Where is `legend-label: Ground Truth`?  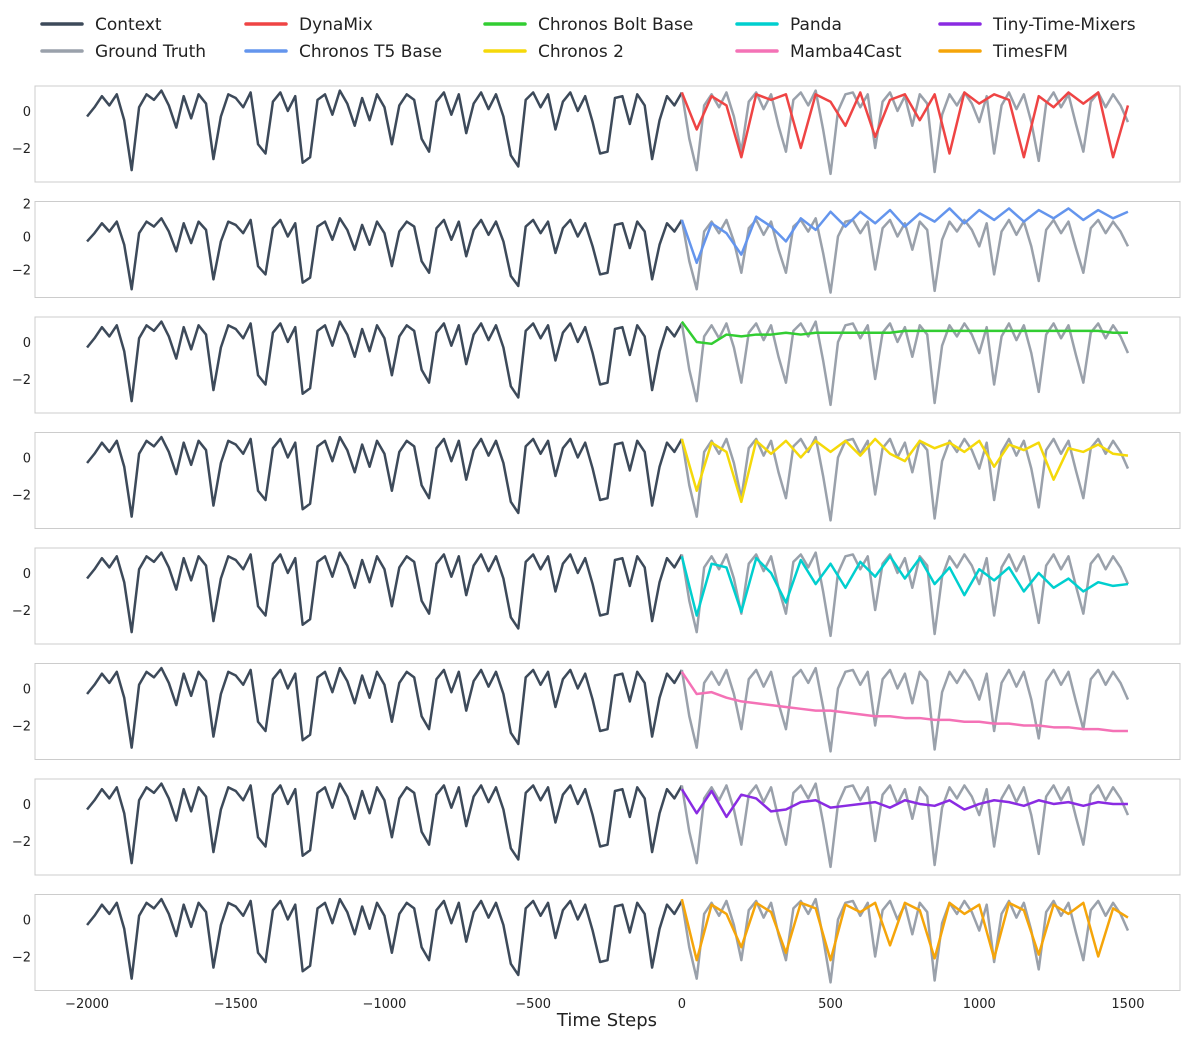
legend-label: Ground Truth is located at coordinates (150, 52).